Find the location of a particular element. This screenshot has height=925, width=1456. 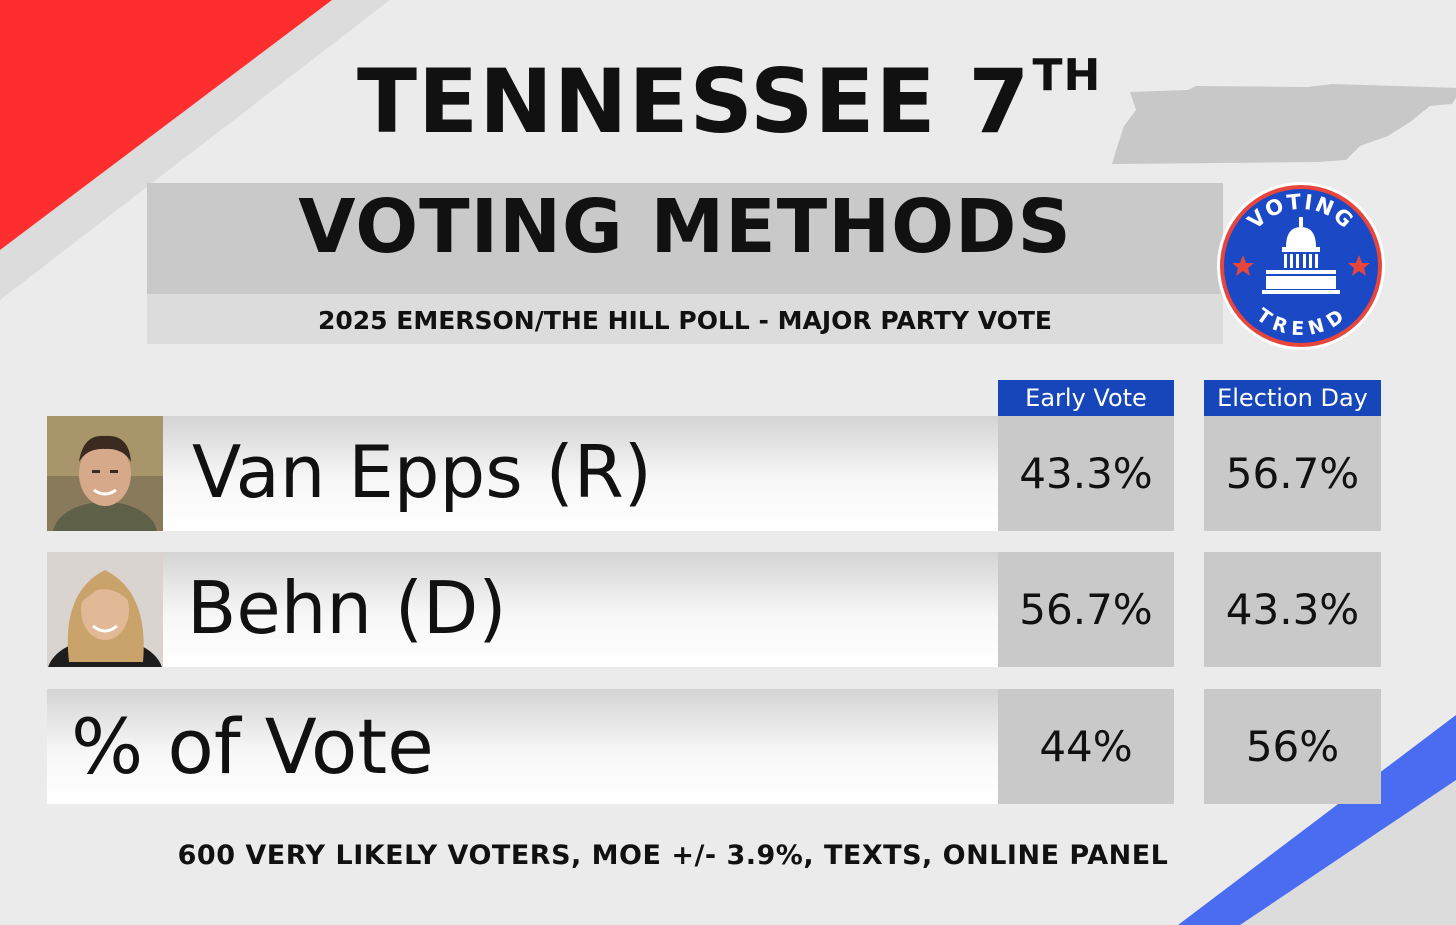

capitol-dome-icon is located at coordinates (1301, 255).